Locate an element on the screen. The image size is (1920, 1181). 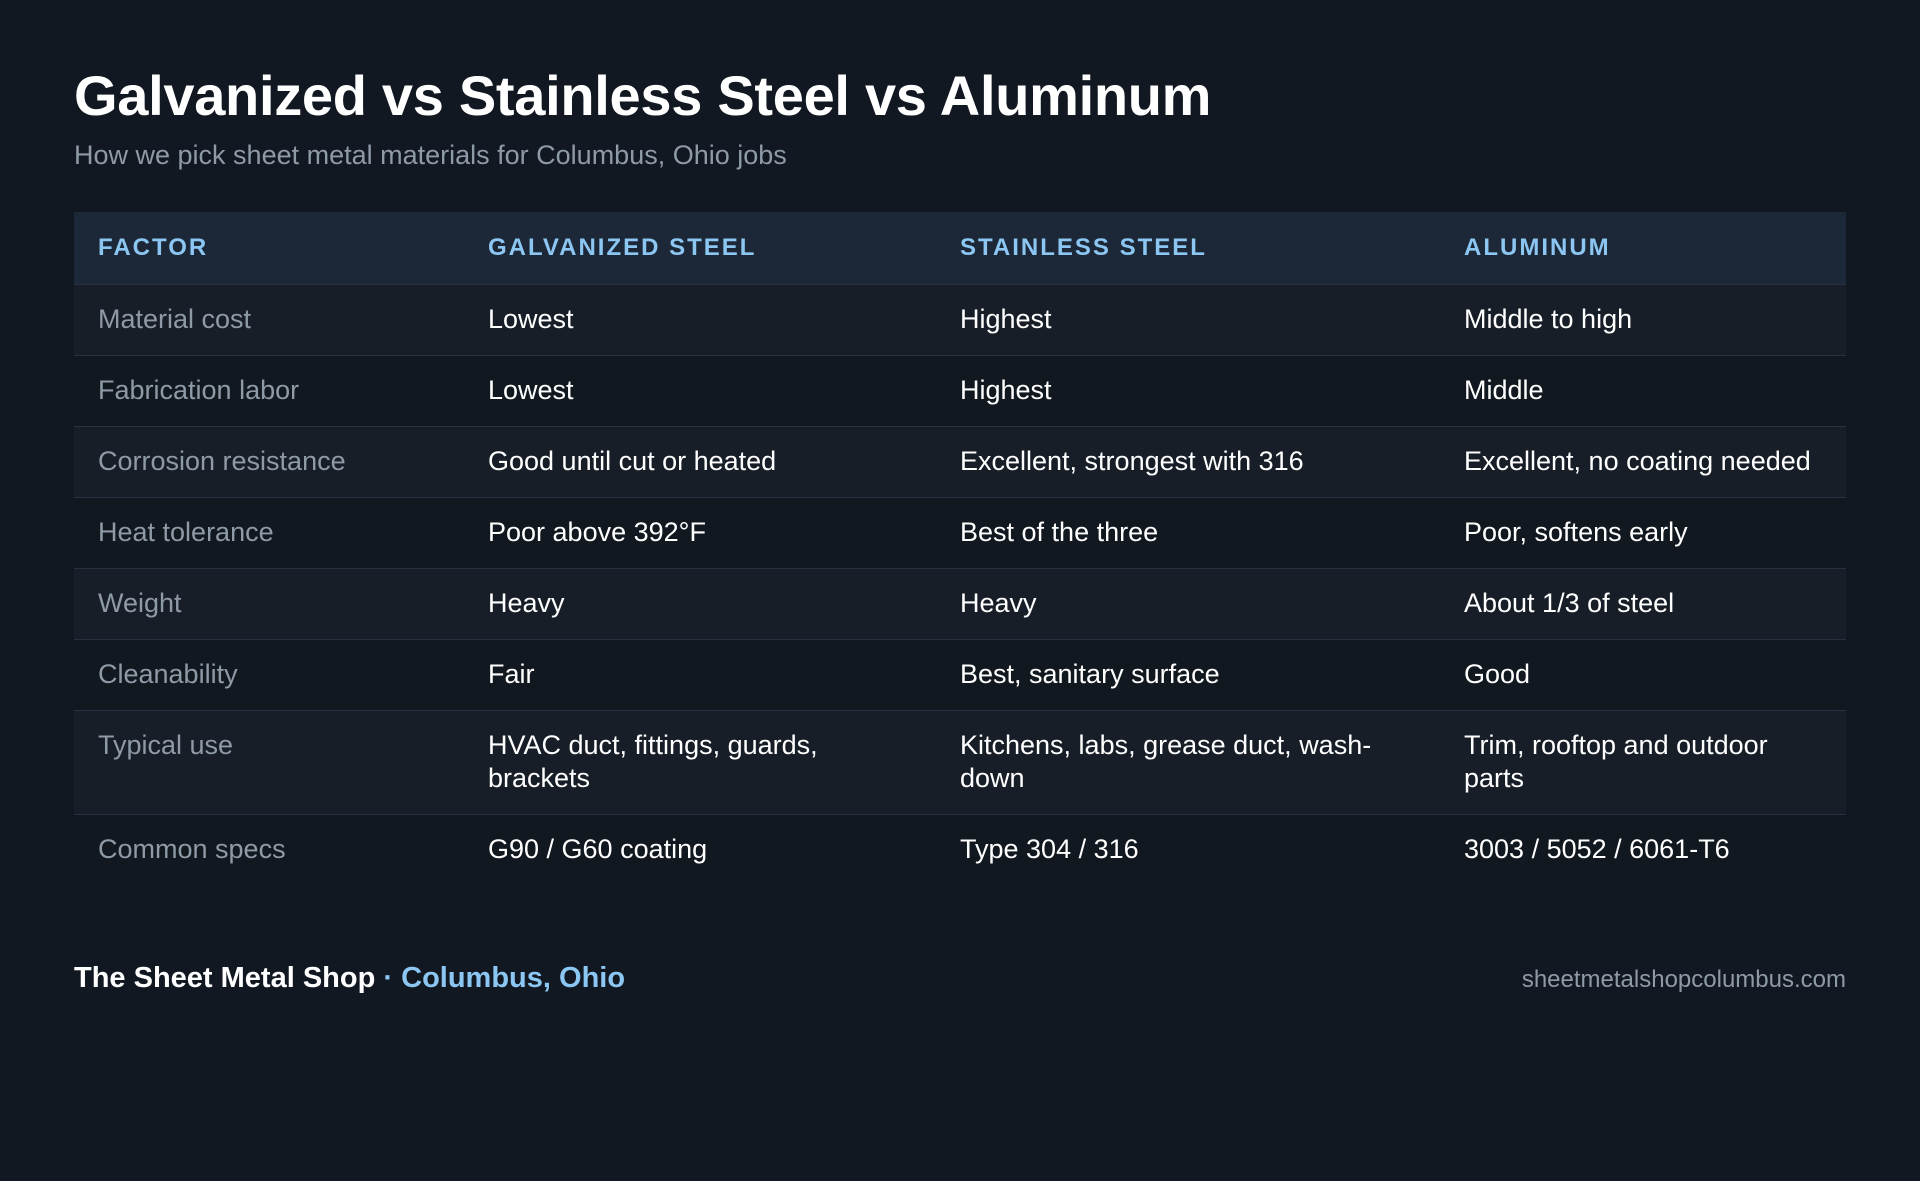
stainless-cell: Best of the three is located at coordinates (1188, 533).